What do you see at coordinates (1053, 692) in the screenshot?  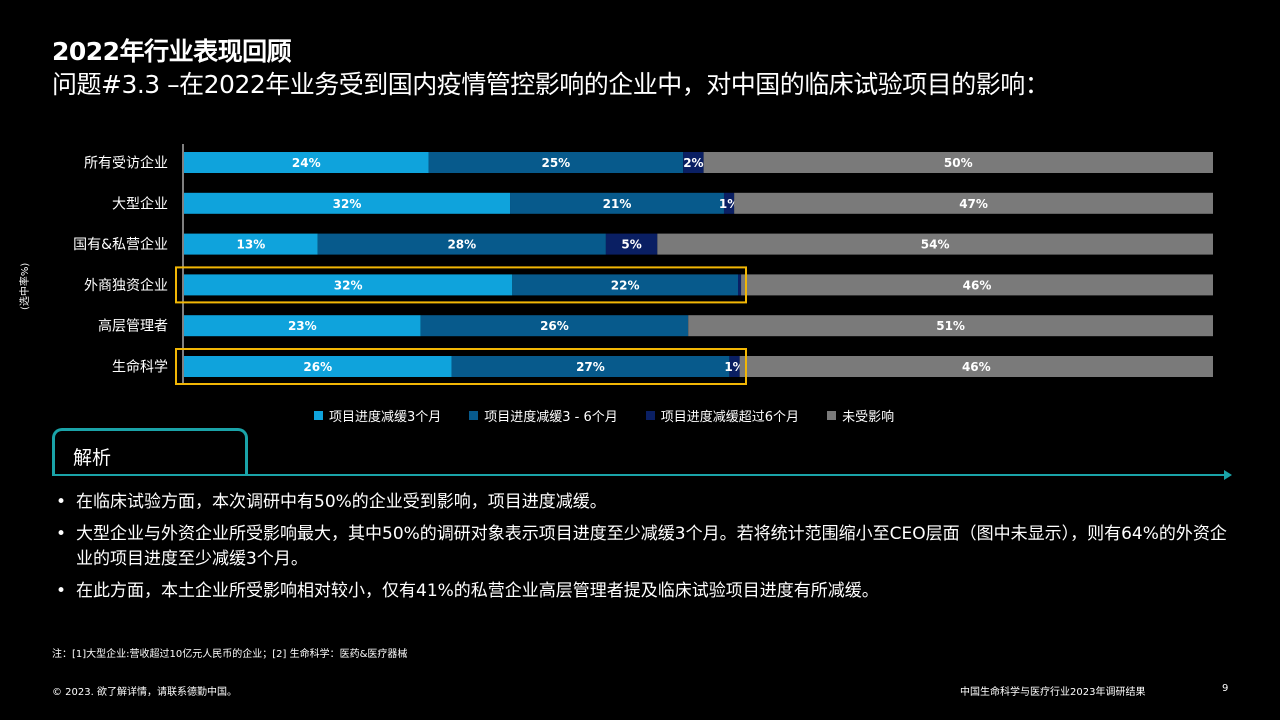 I see `report-title: 中国生命科学与医疗行业2023年调研结果` at bounding box center [1053, 692].